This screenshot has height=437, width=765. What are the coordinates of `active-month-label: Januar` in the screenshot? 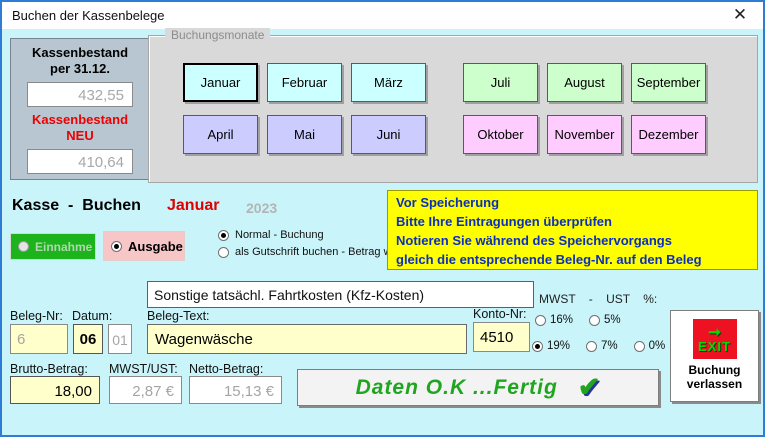 It's located at (193, 205).